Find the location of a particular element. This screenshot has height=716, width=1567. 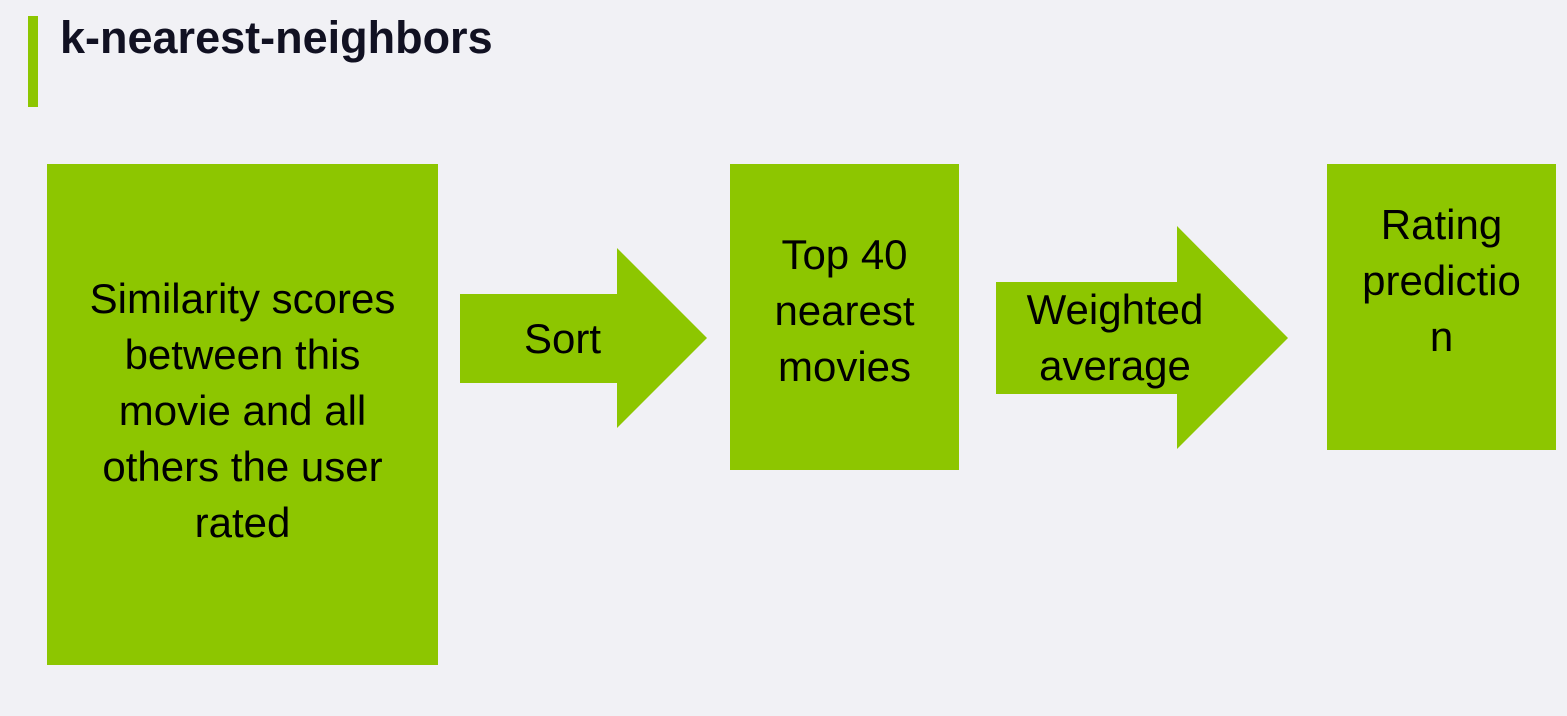

rating-prediction-box: Rating predictio n is located at coordinates (1441, 307).